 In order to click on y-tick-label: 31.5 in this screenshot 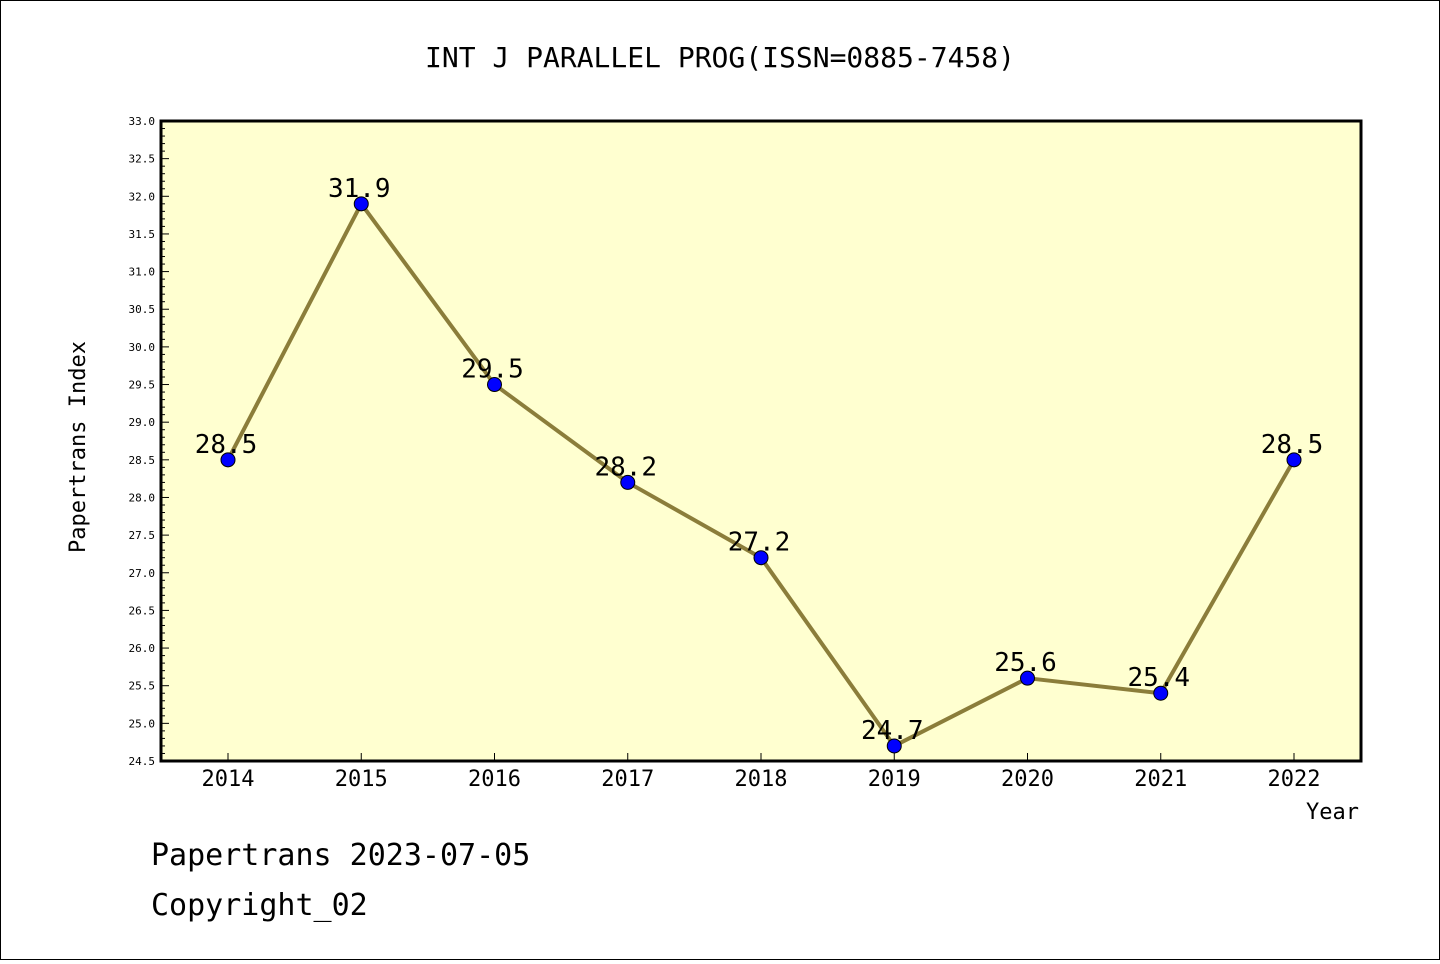, I will do `click(142, 234)`.